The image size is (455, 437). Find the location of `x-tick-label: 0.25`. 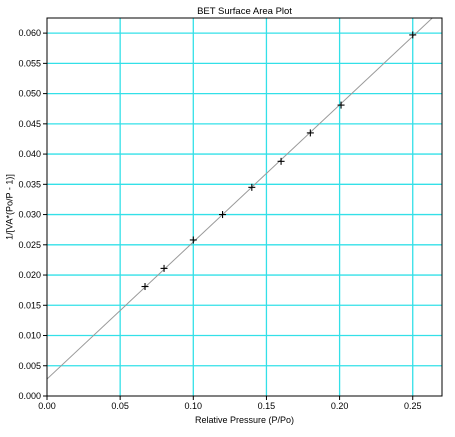

x-tick-label: 0.25 is located at coordinates (413, 406).